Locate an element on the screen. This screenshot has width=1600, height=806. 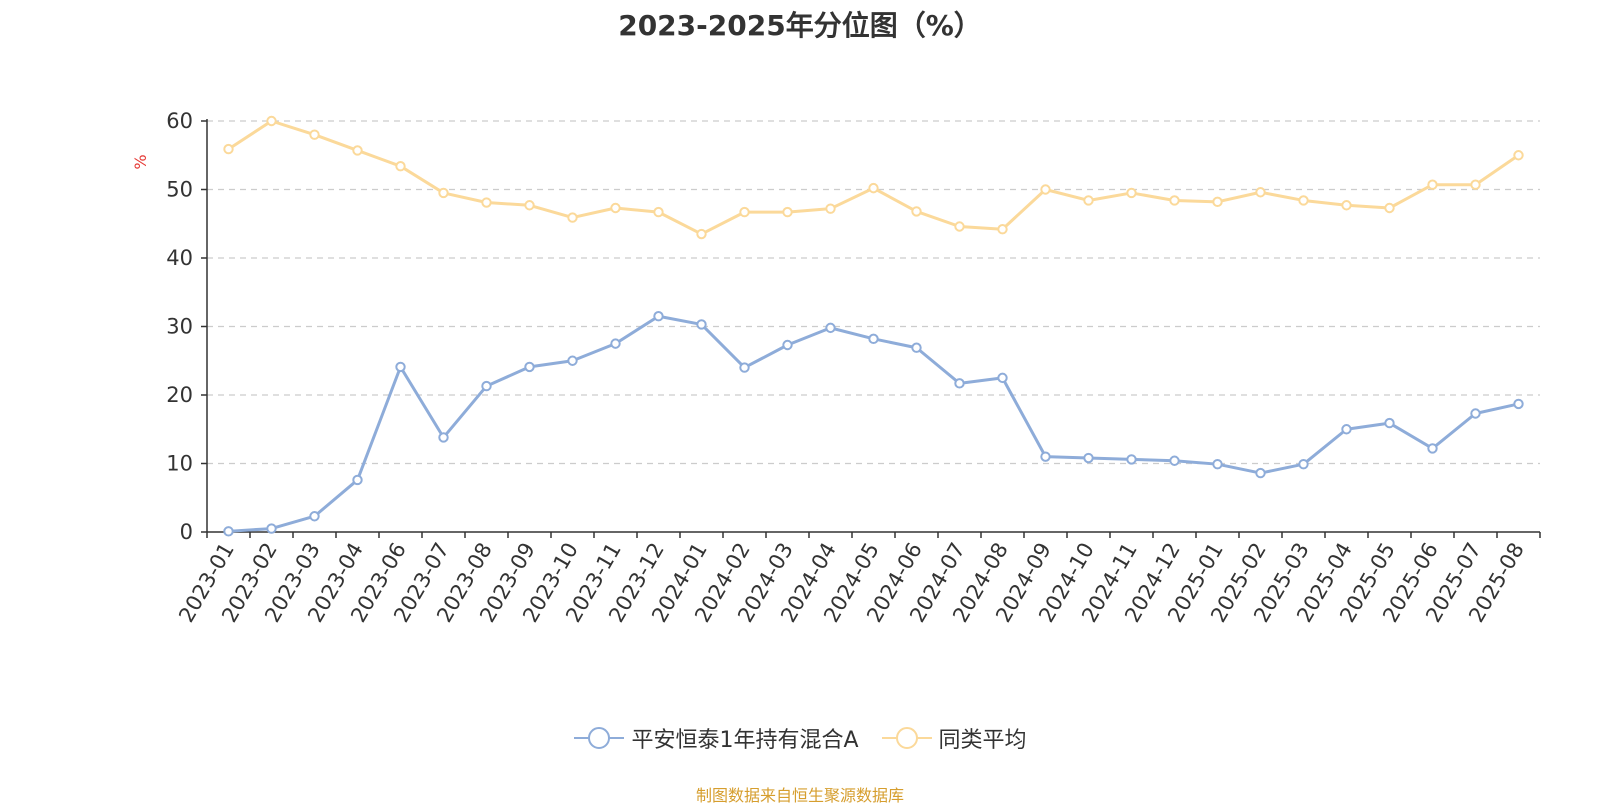
y-tick-label: 60 is located at coordinates (179, 121).